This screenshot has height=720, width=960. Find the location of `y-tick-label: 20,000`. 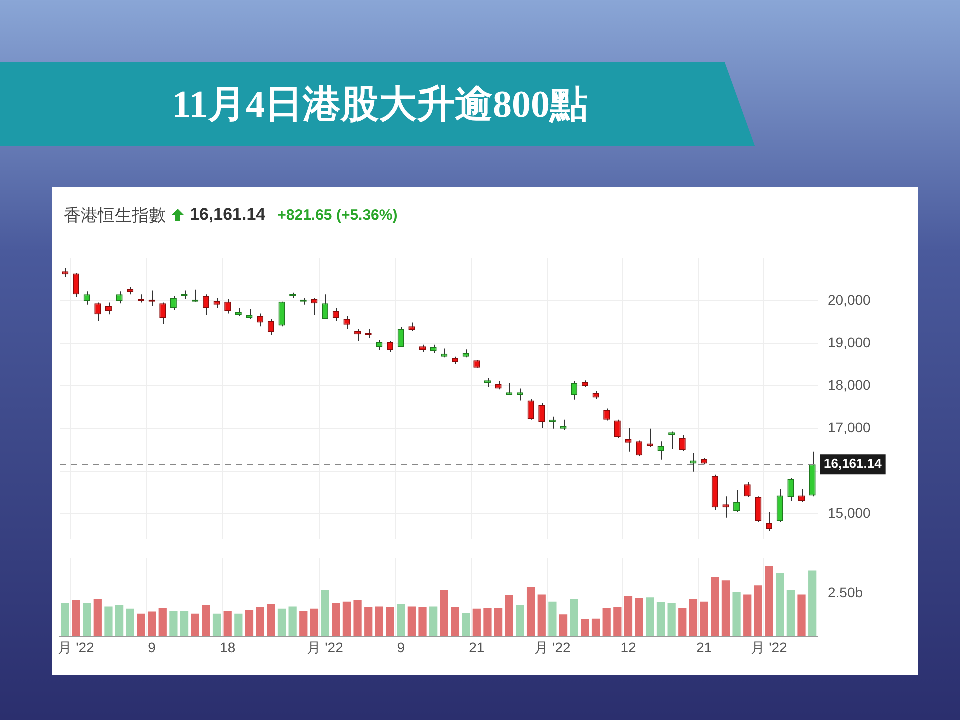

y-tick-label: 20,000 is located at coordinates (850, 300).